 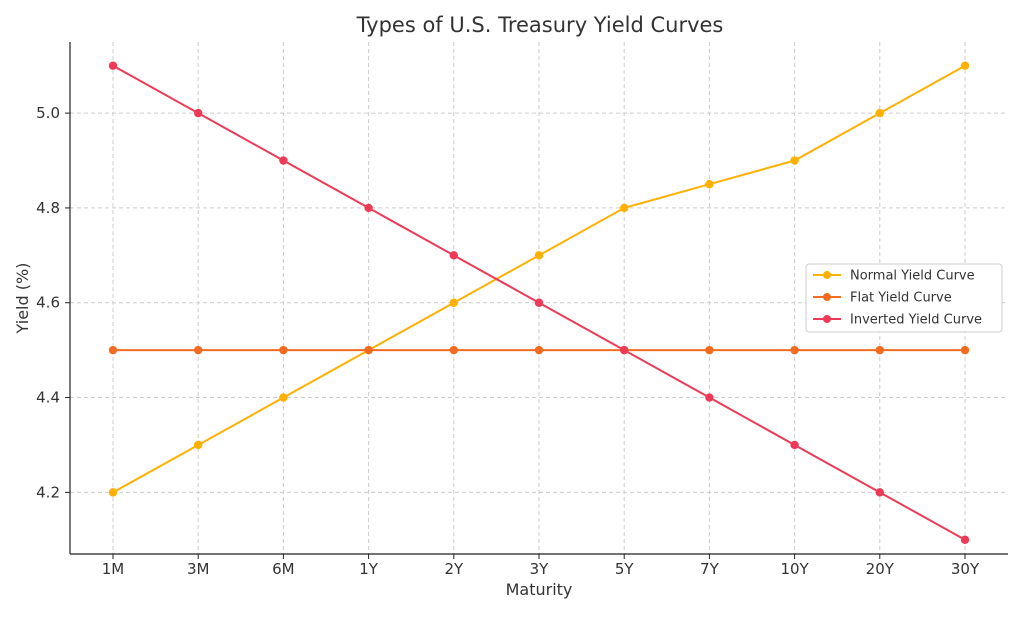 I want to click on x-tick-label: 1Y, so click(x=369, y=569).